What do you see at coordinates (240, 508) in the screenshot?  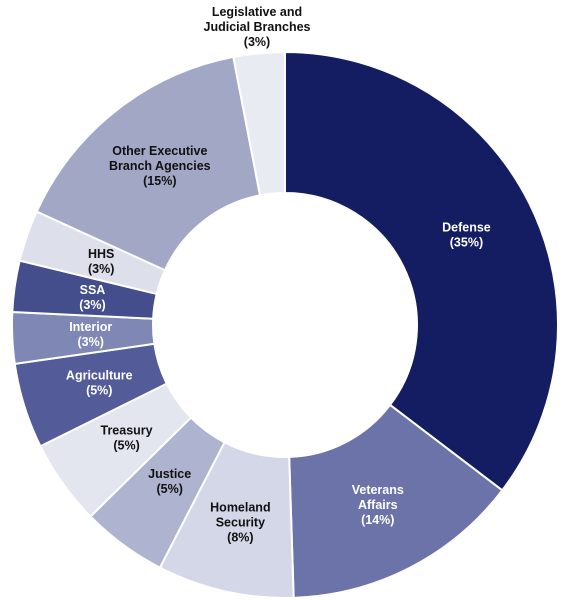 I see `slice-name: Homeland` at bounding box center [240, 508].